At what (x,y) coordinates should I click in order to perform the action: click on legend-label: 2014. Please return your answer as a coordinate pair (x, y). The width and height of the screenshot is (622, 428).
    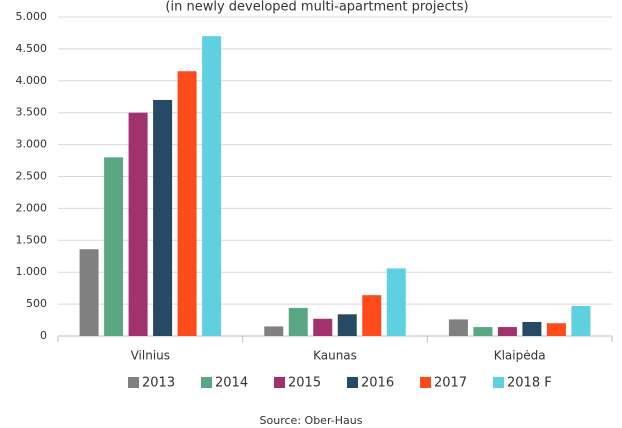
    Looking at the image, I should click on (231, 383).